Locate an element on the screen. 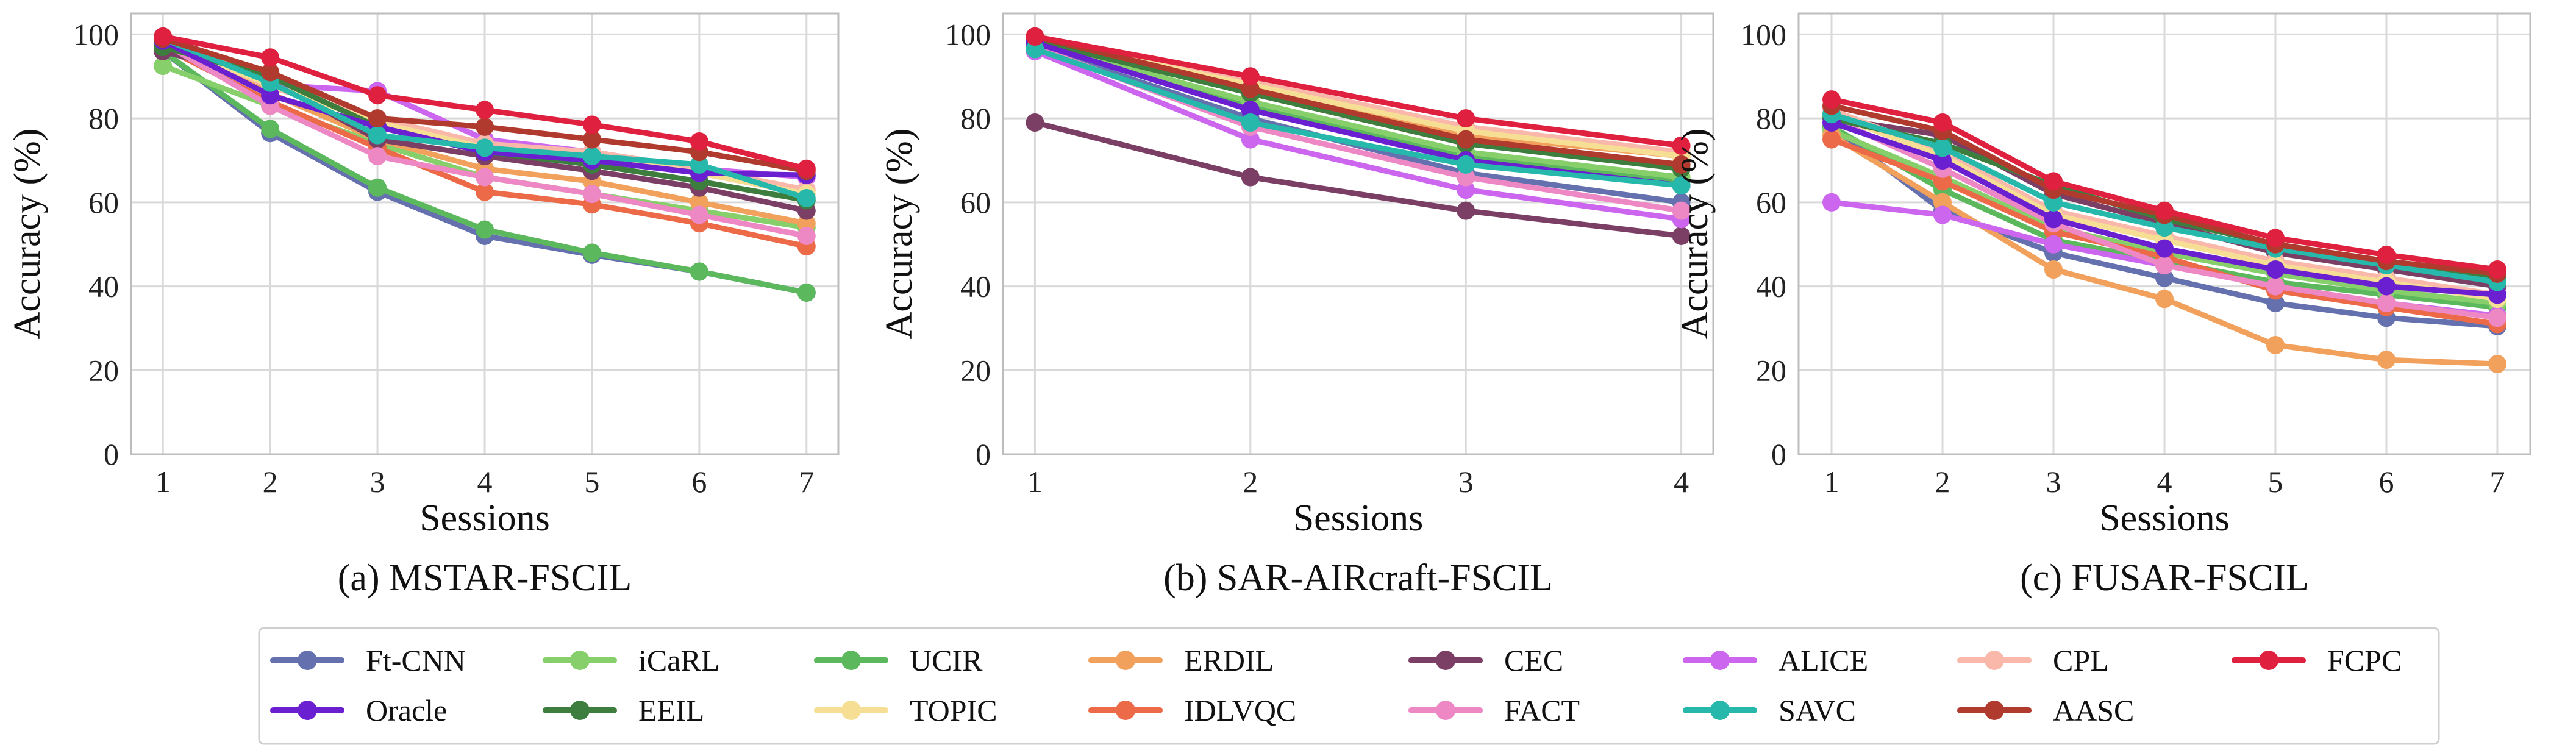  series-line-savc is located at coordinates (1359, 117).